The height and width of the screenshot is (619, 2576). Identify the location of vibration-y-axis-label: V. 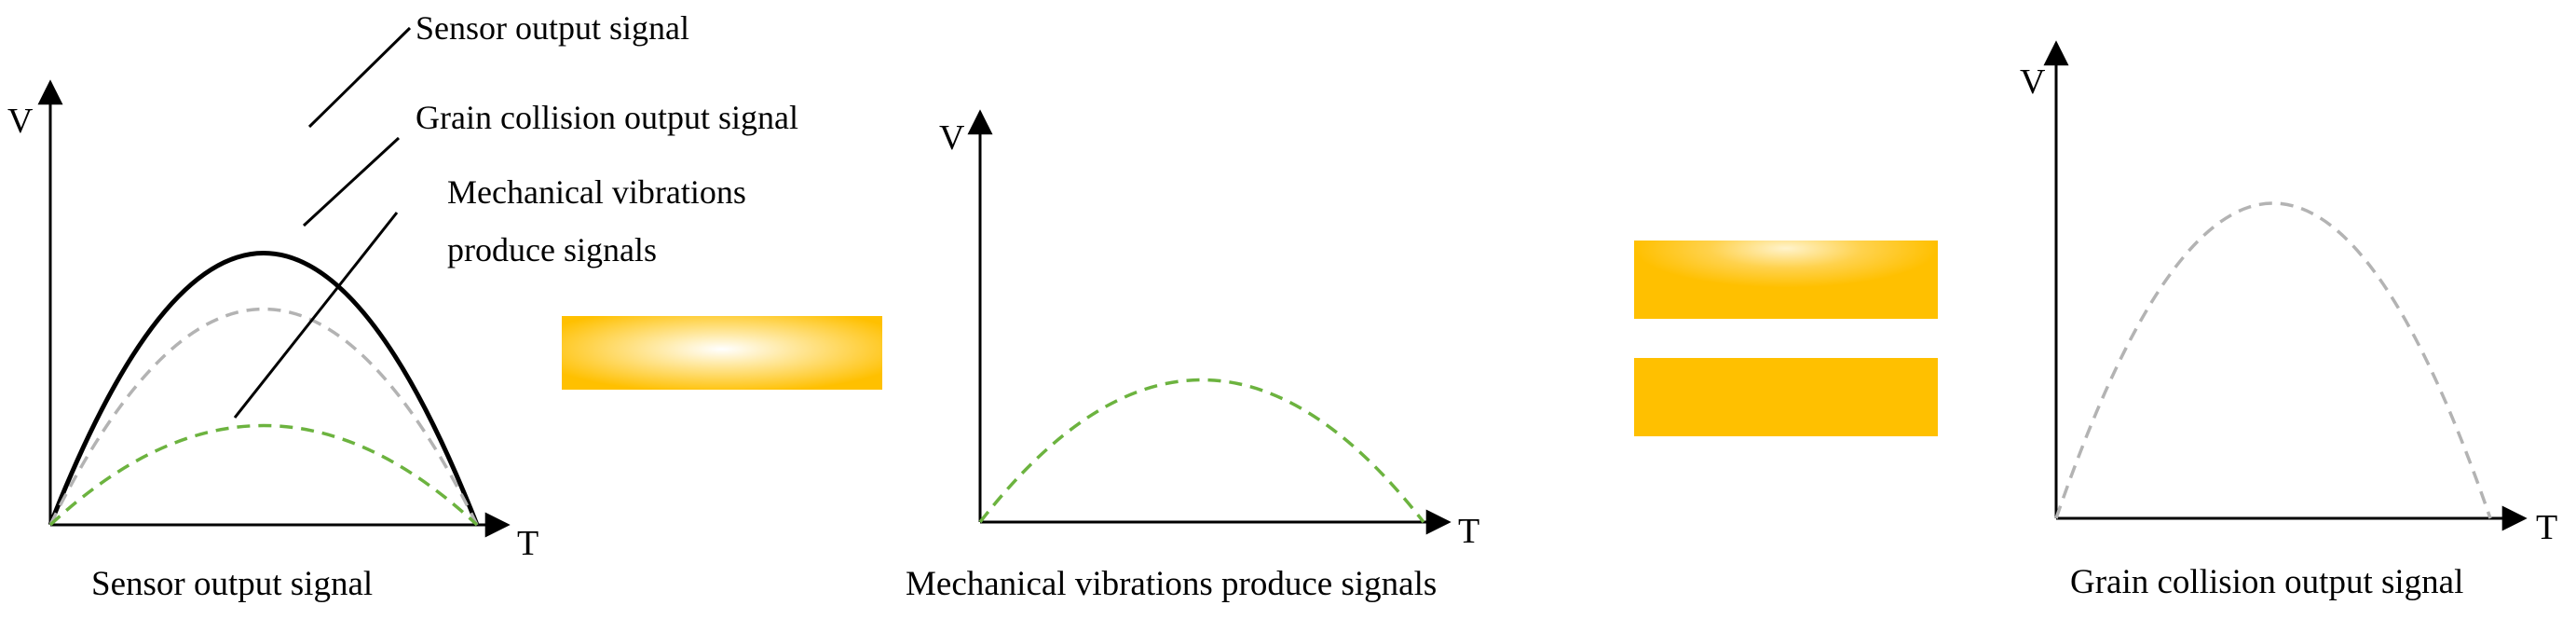
(952, 138).